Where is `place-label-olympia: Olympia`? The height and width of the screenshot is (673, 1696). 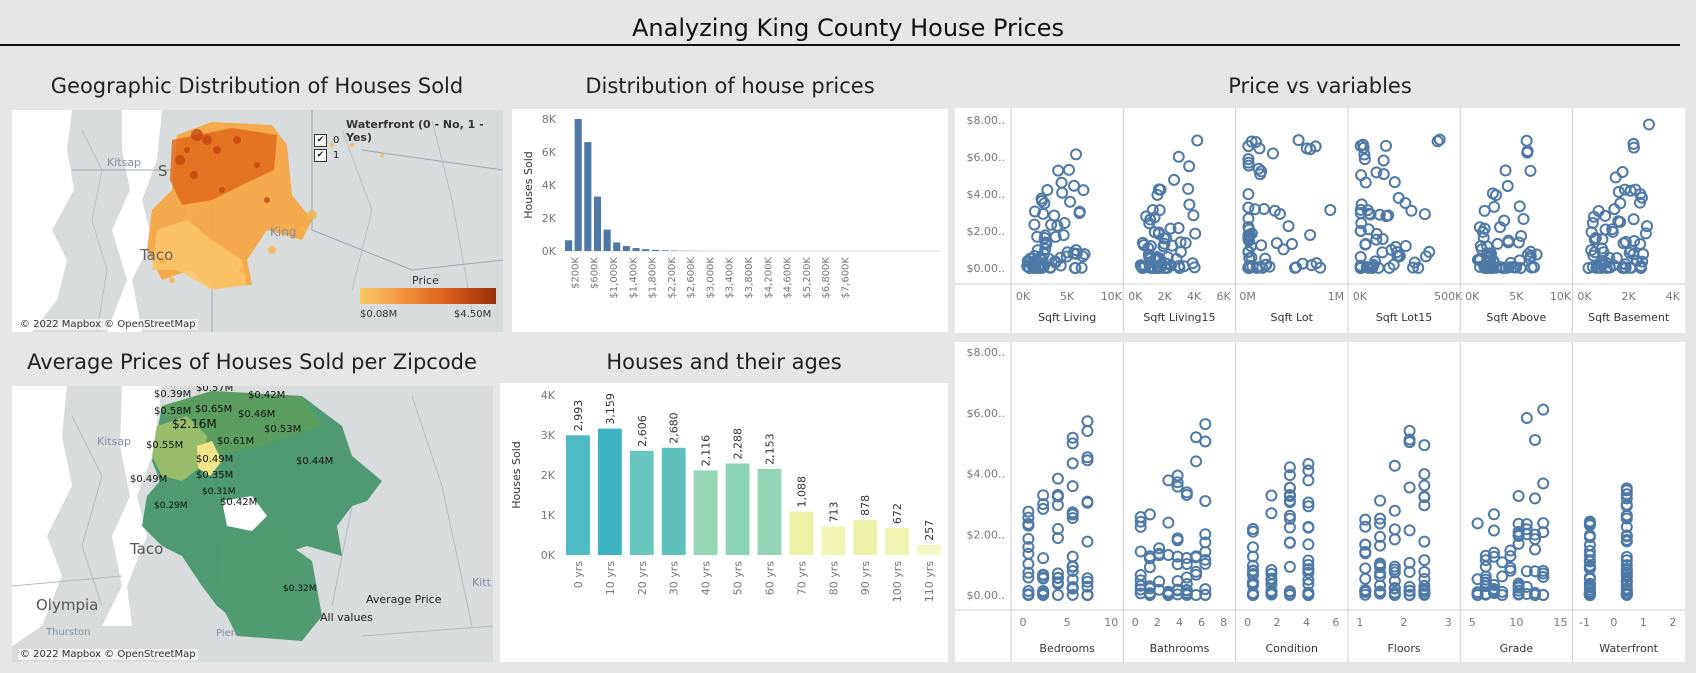 place-label-olympia: Olympia is located at coordinates (67, 605).